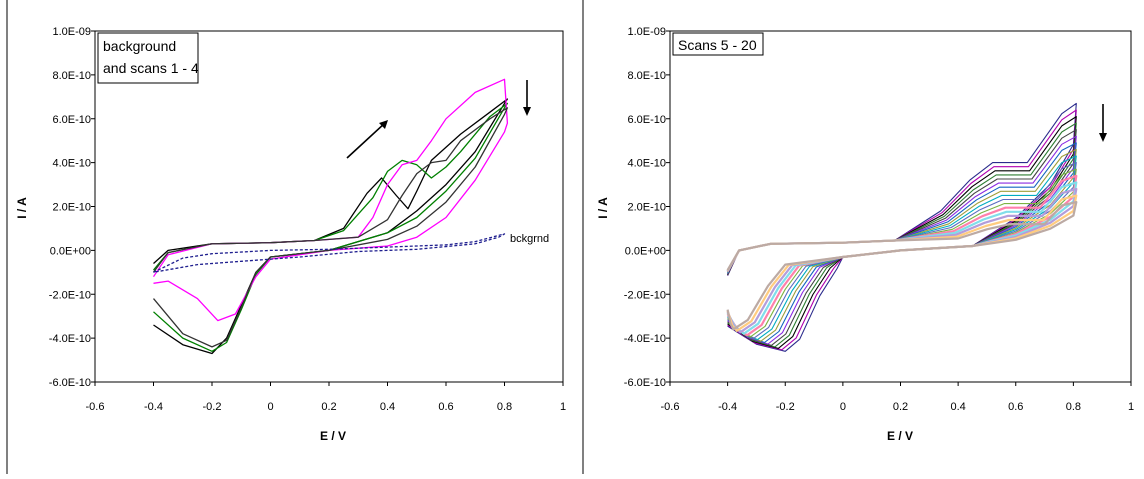 This screenshot has height=479, width=1144. I want to click on annotation-line-1: Scans 5 - 20, so click(717, 45).